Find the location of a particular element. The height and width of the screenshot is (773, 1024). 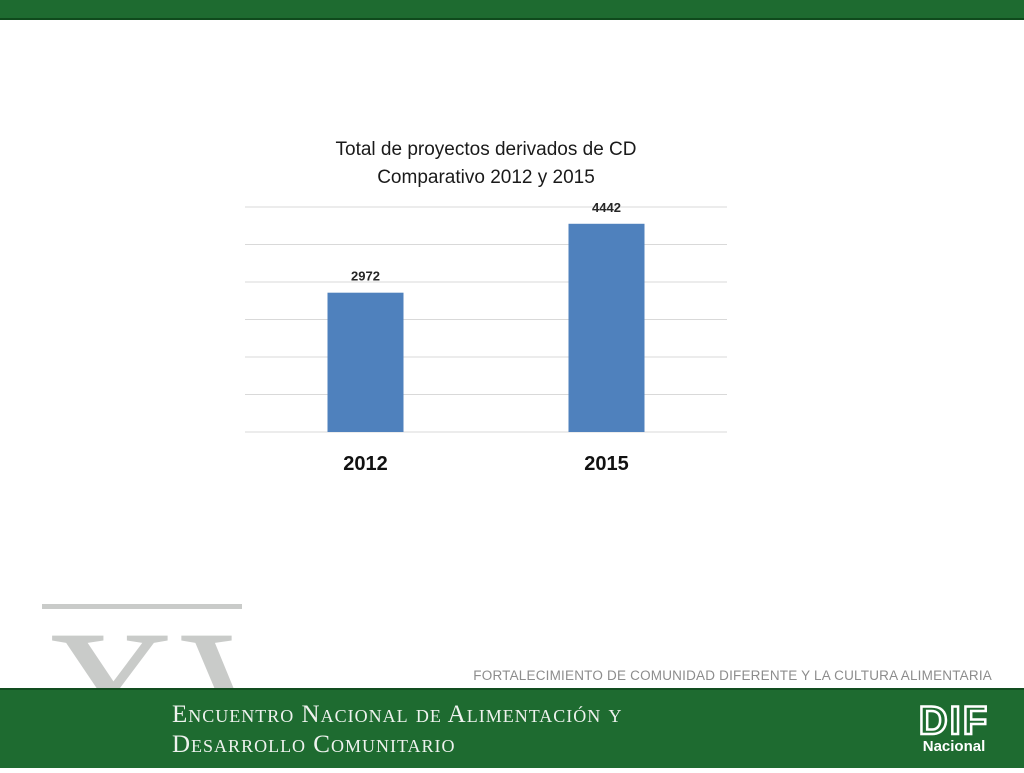

top-banner is located at coordinates (512, 10).